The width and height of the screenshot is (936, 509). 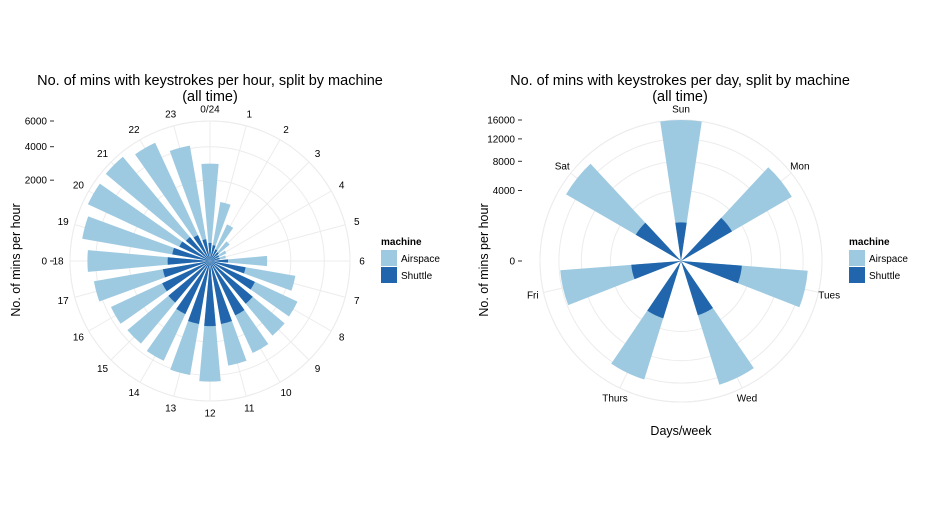 What do you see at coordinates (342, 338) in the screenshot?
I see `hourly-category-label: 8` at bounding box center [342, 338].